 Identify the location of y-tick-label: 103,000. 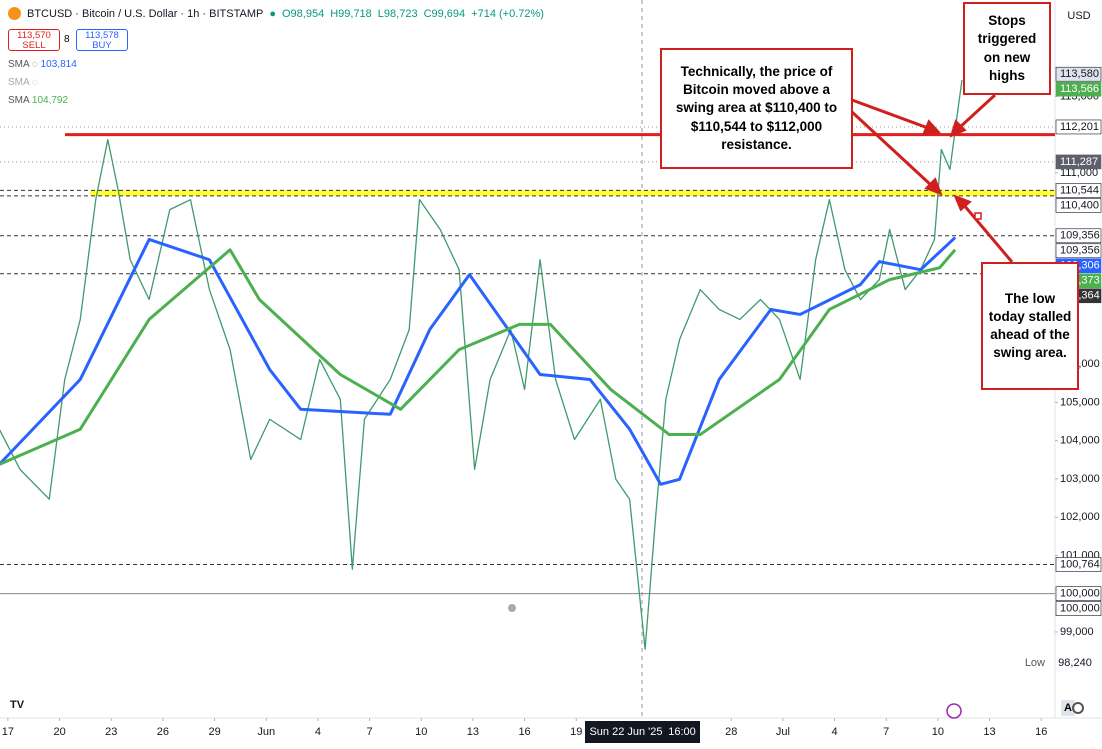
(1080, 479).